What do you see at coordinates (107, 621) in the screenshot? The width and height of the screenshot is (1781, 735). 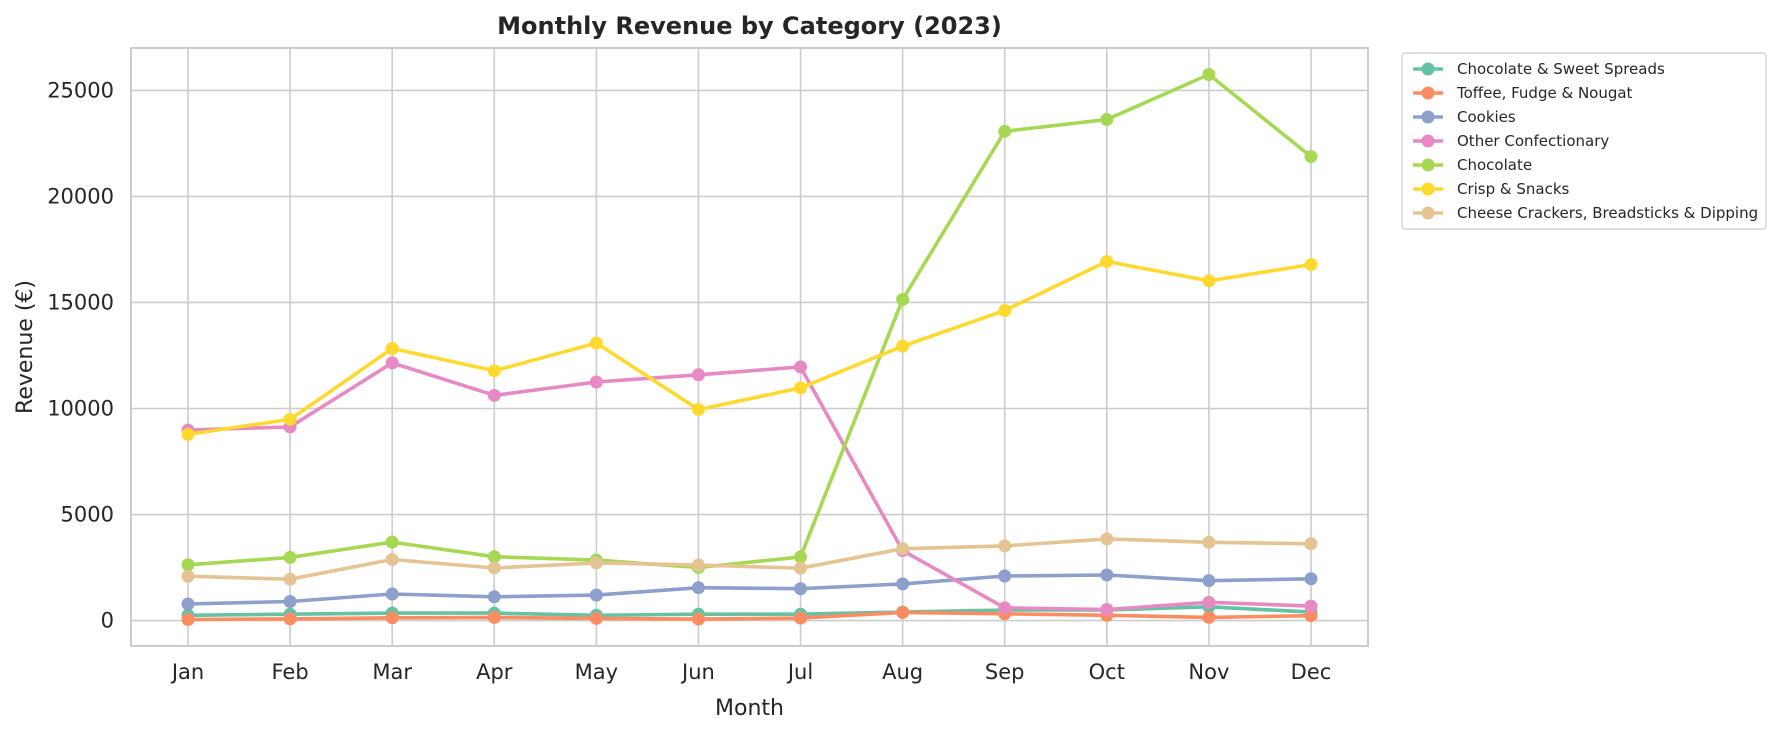 I see `y-tick-label: 0` at bounding box center [107, 621].